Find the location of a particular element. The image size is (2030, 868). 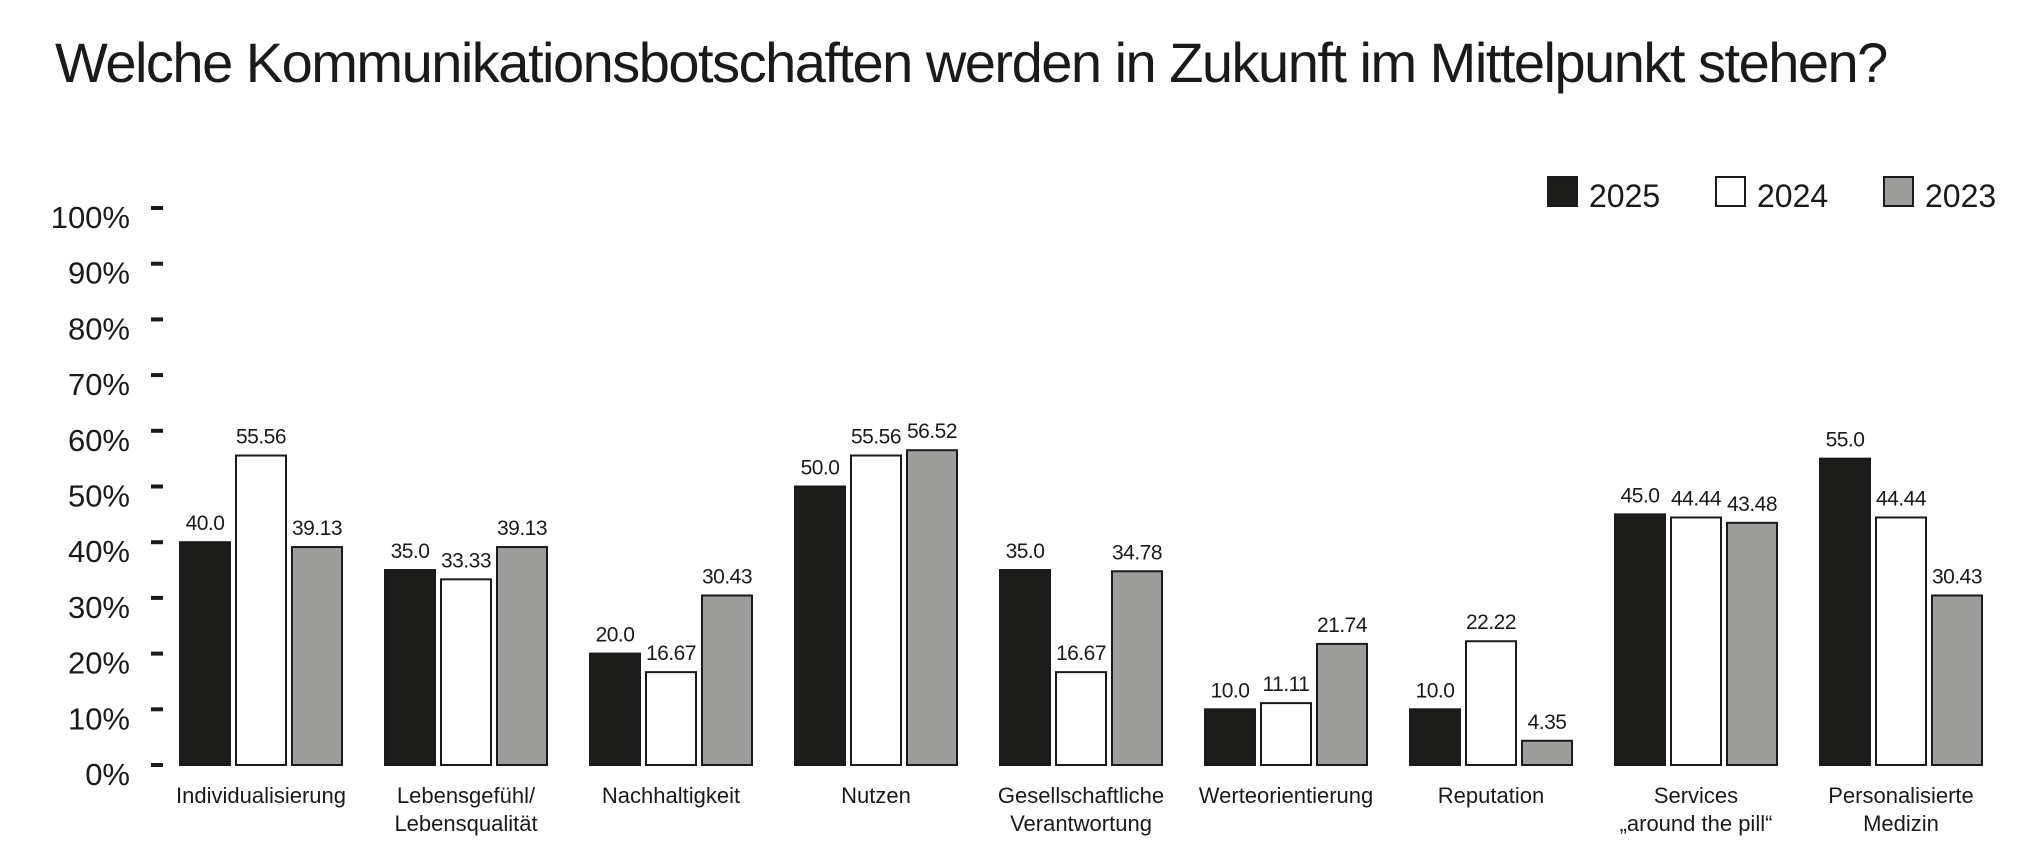

data-label: 43.48 is located at coordinates (1752, 504).